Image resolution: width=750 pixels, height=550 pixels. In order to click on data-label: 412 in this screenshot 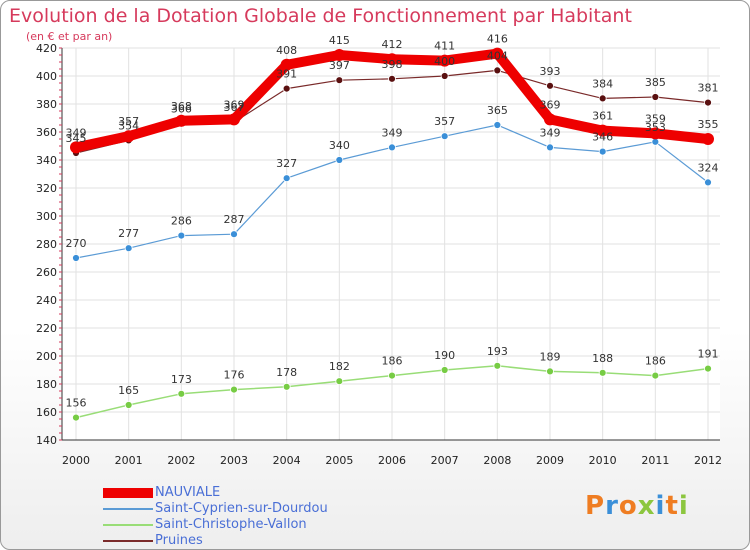, I will do `click(392, 44)`.